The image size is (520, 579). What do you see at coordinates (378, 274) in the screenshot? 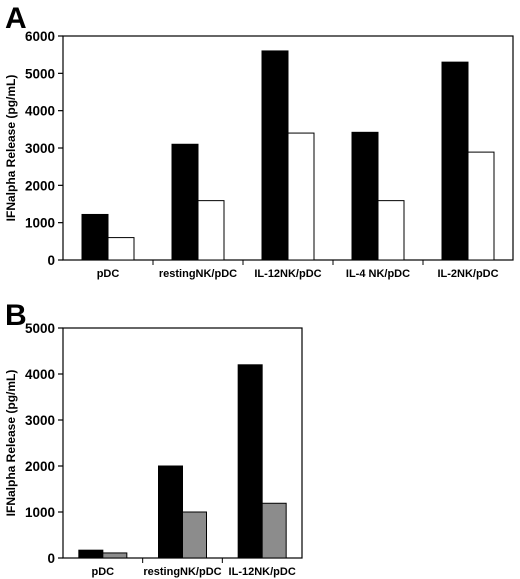
I see `x-category-label: IL-4 NK/pDC` at bounding box center [378, 274].